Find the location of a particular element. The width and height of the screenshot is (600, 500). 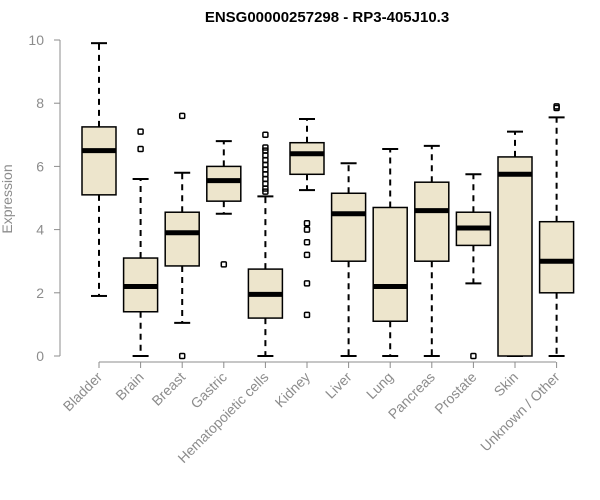

x-tick-label: Brain is located at coordinates (129, 386).